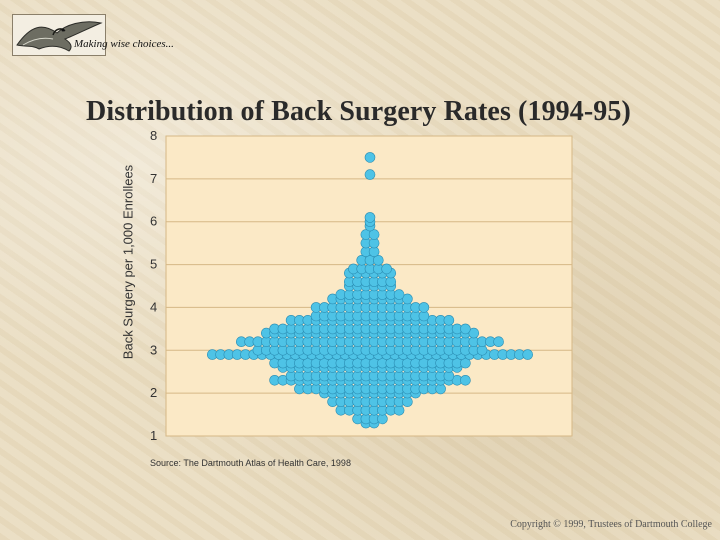  What do you see at coordinates (153, 264) in the screenshot?
I see `y-tick-label: 5` at bounding box center [153, 264].